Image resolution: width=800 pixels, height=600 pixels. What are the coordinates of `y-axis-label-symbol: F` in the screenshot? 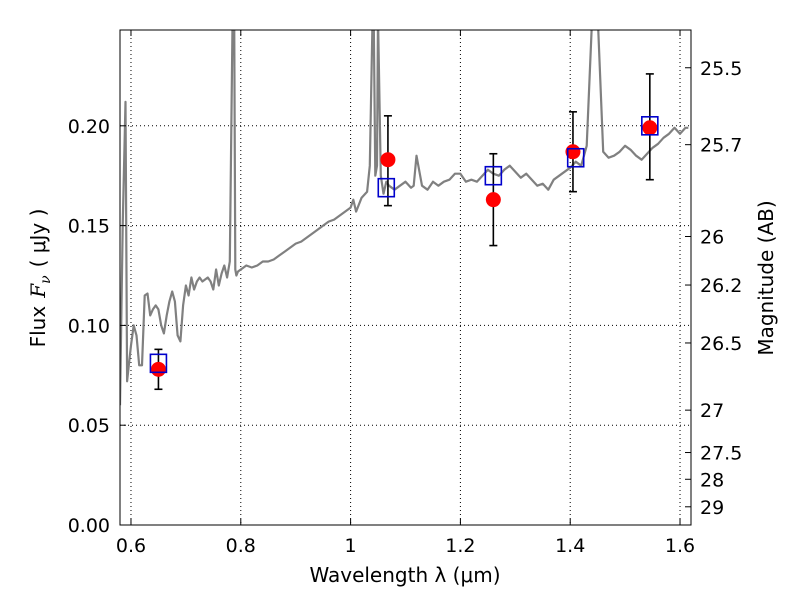 It's located at (38, 291).